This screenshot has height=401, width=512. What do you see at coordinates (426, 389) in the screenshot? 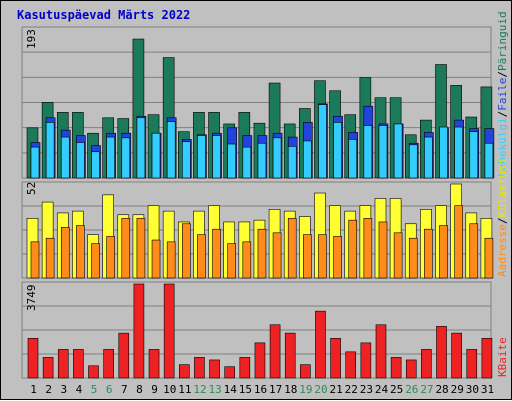
I see `x-tick-label: 27` at bounding box center [426, 389].